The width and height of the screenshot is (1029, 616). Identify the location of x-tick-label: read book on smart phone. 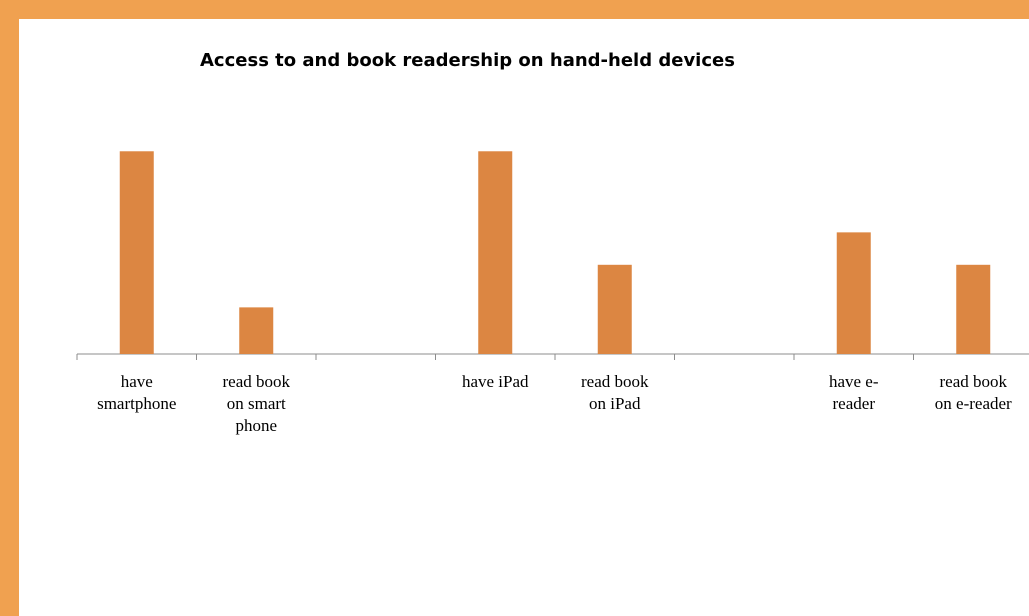
(256, 403).